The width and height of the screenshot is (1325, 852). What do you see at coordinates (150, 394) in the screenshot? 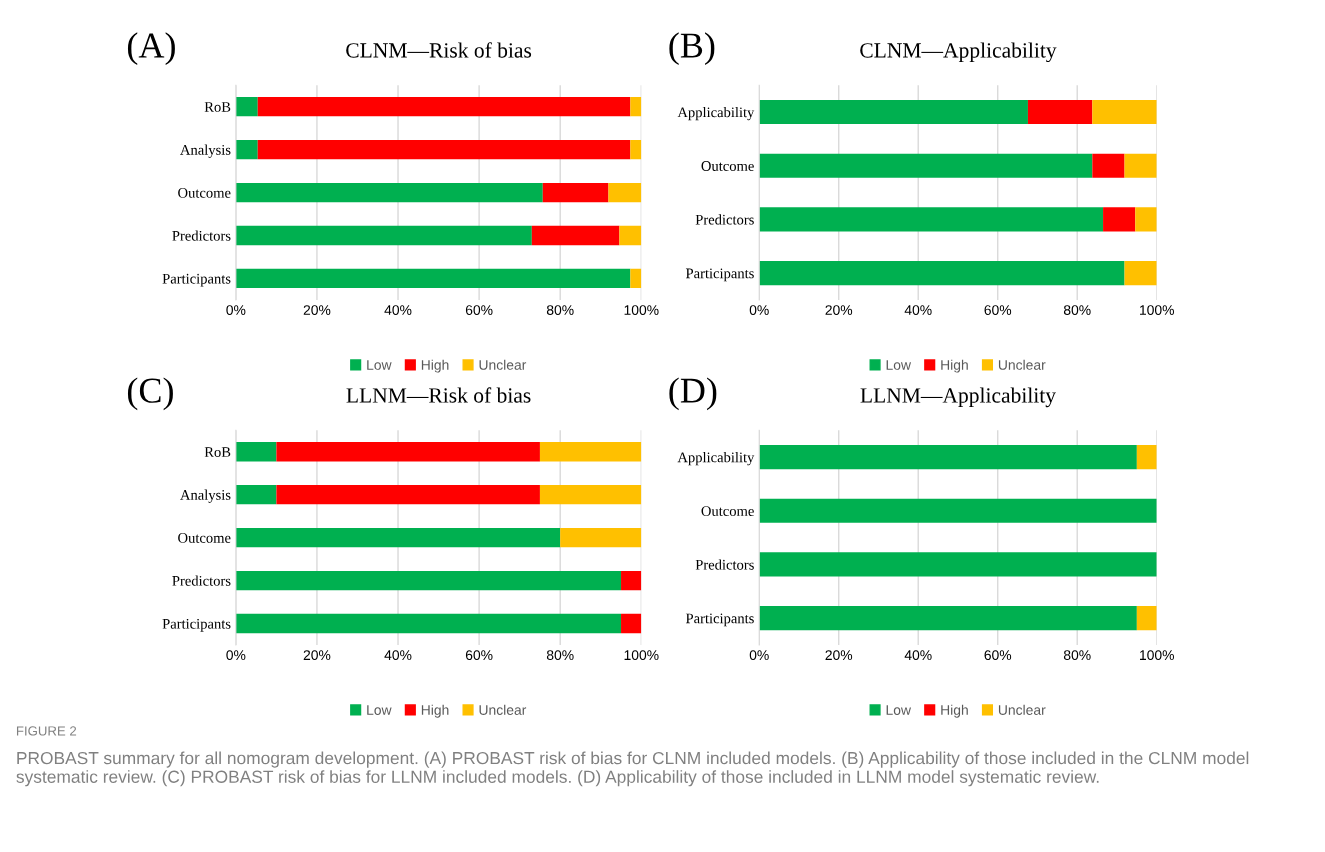
I see `text: (C)` at bounding box center [150, 394].